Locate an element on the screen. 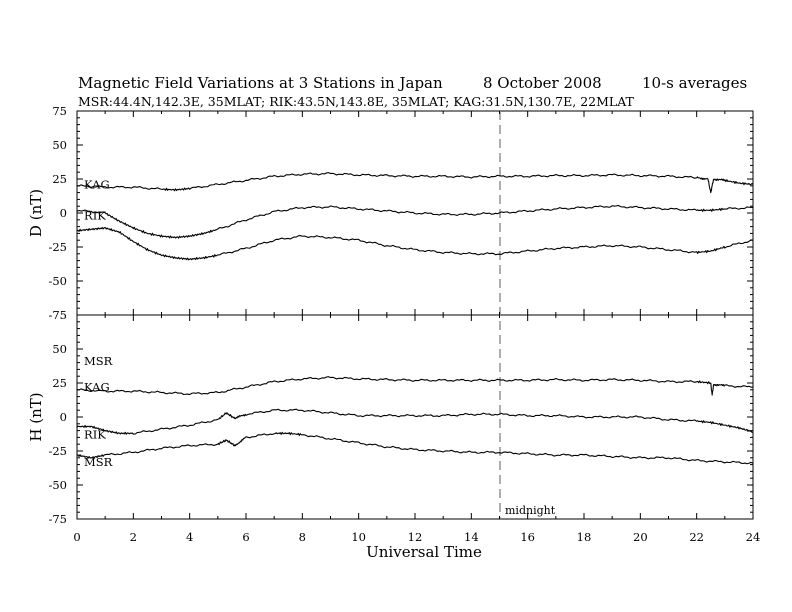 The width and height of the screenshot is (792, 612). d-axis-label: D (nT) is located at coordinates (36, 213).